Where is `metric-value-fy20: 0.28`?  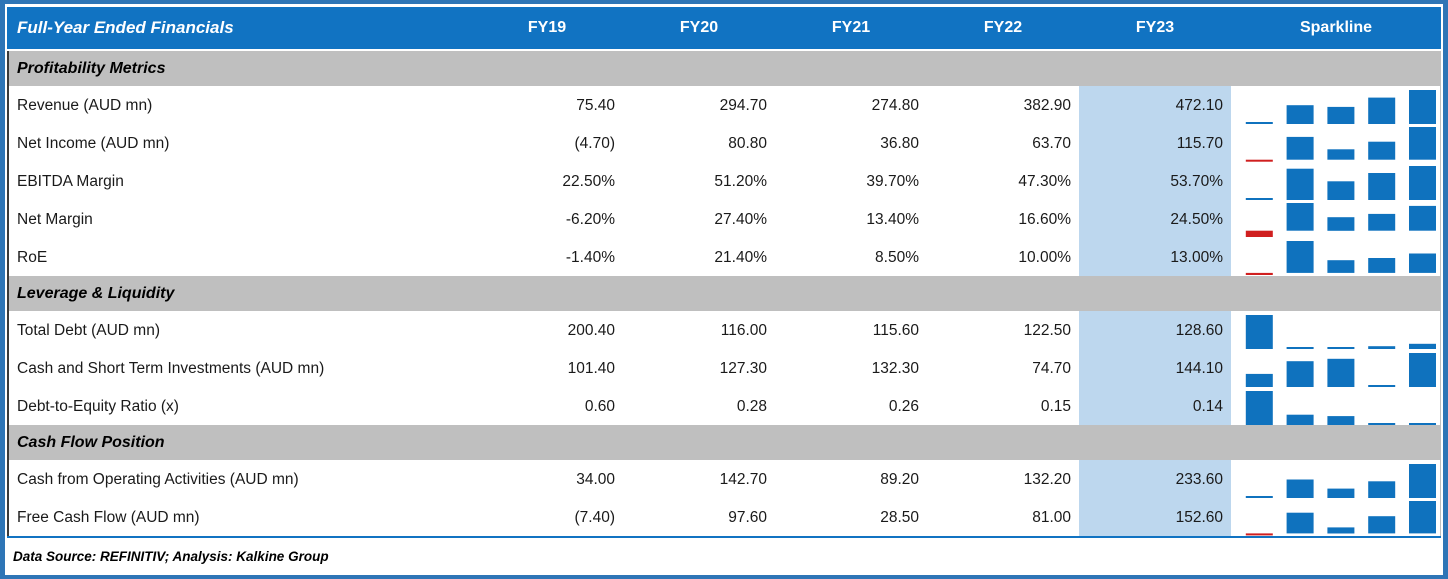 metric-value-fy20: 0.28 is located at coordinates (751, 406).